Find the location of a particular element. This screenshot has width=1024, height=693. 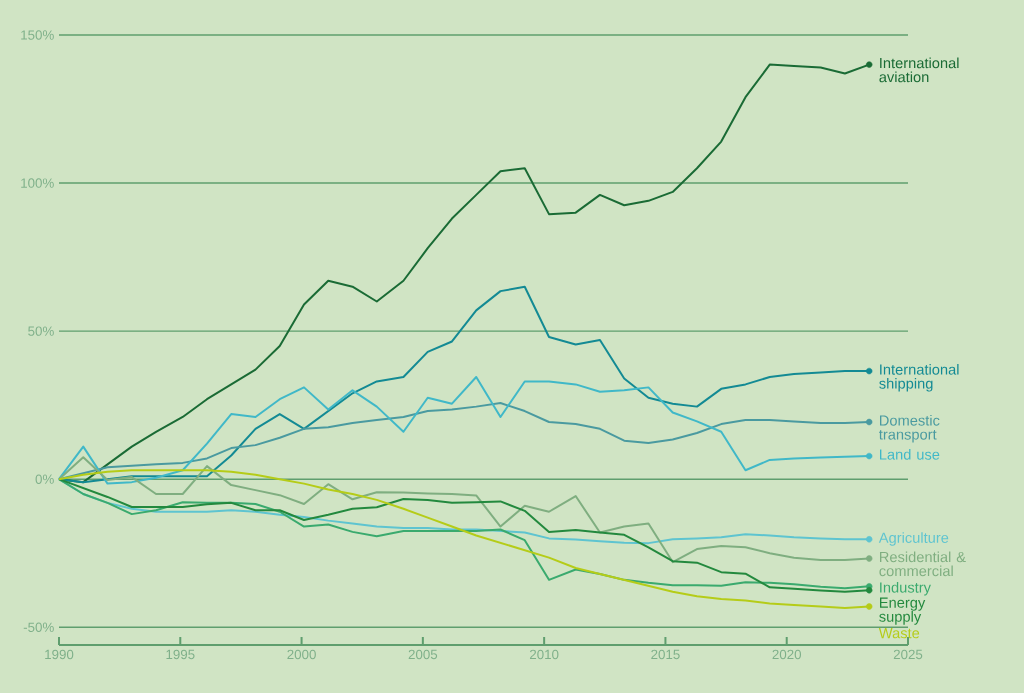

y-tick-label: 100% is located at coordinates (37, 183).